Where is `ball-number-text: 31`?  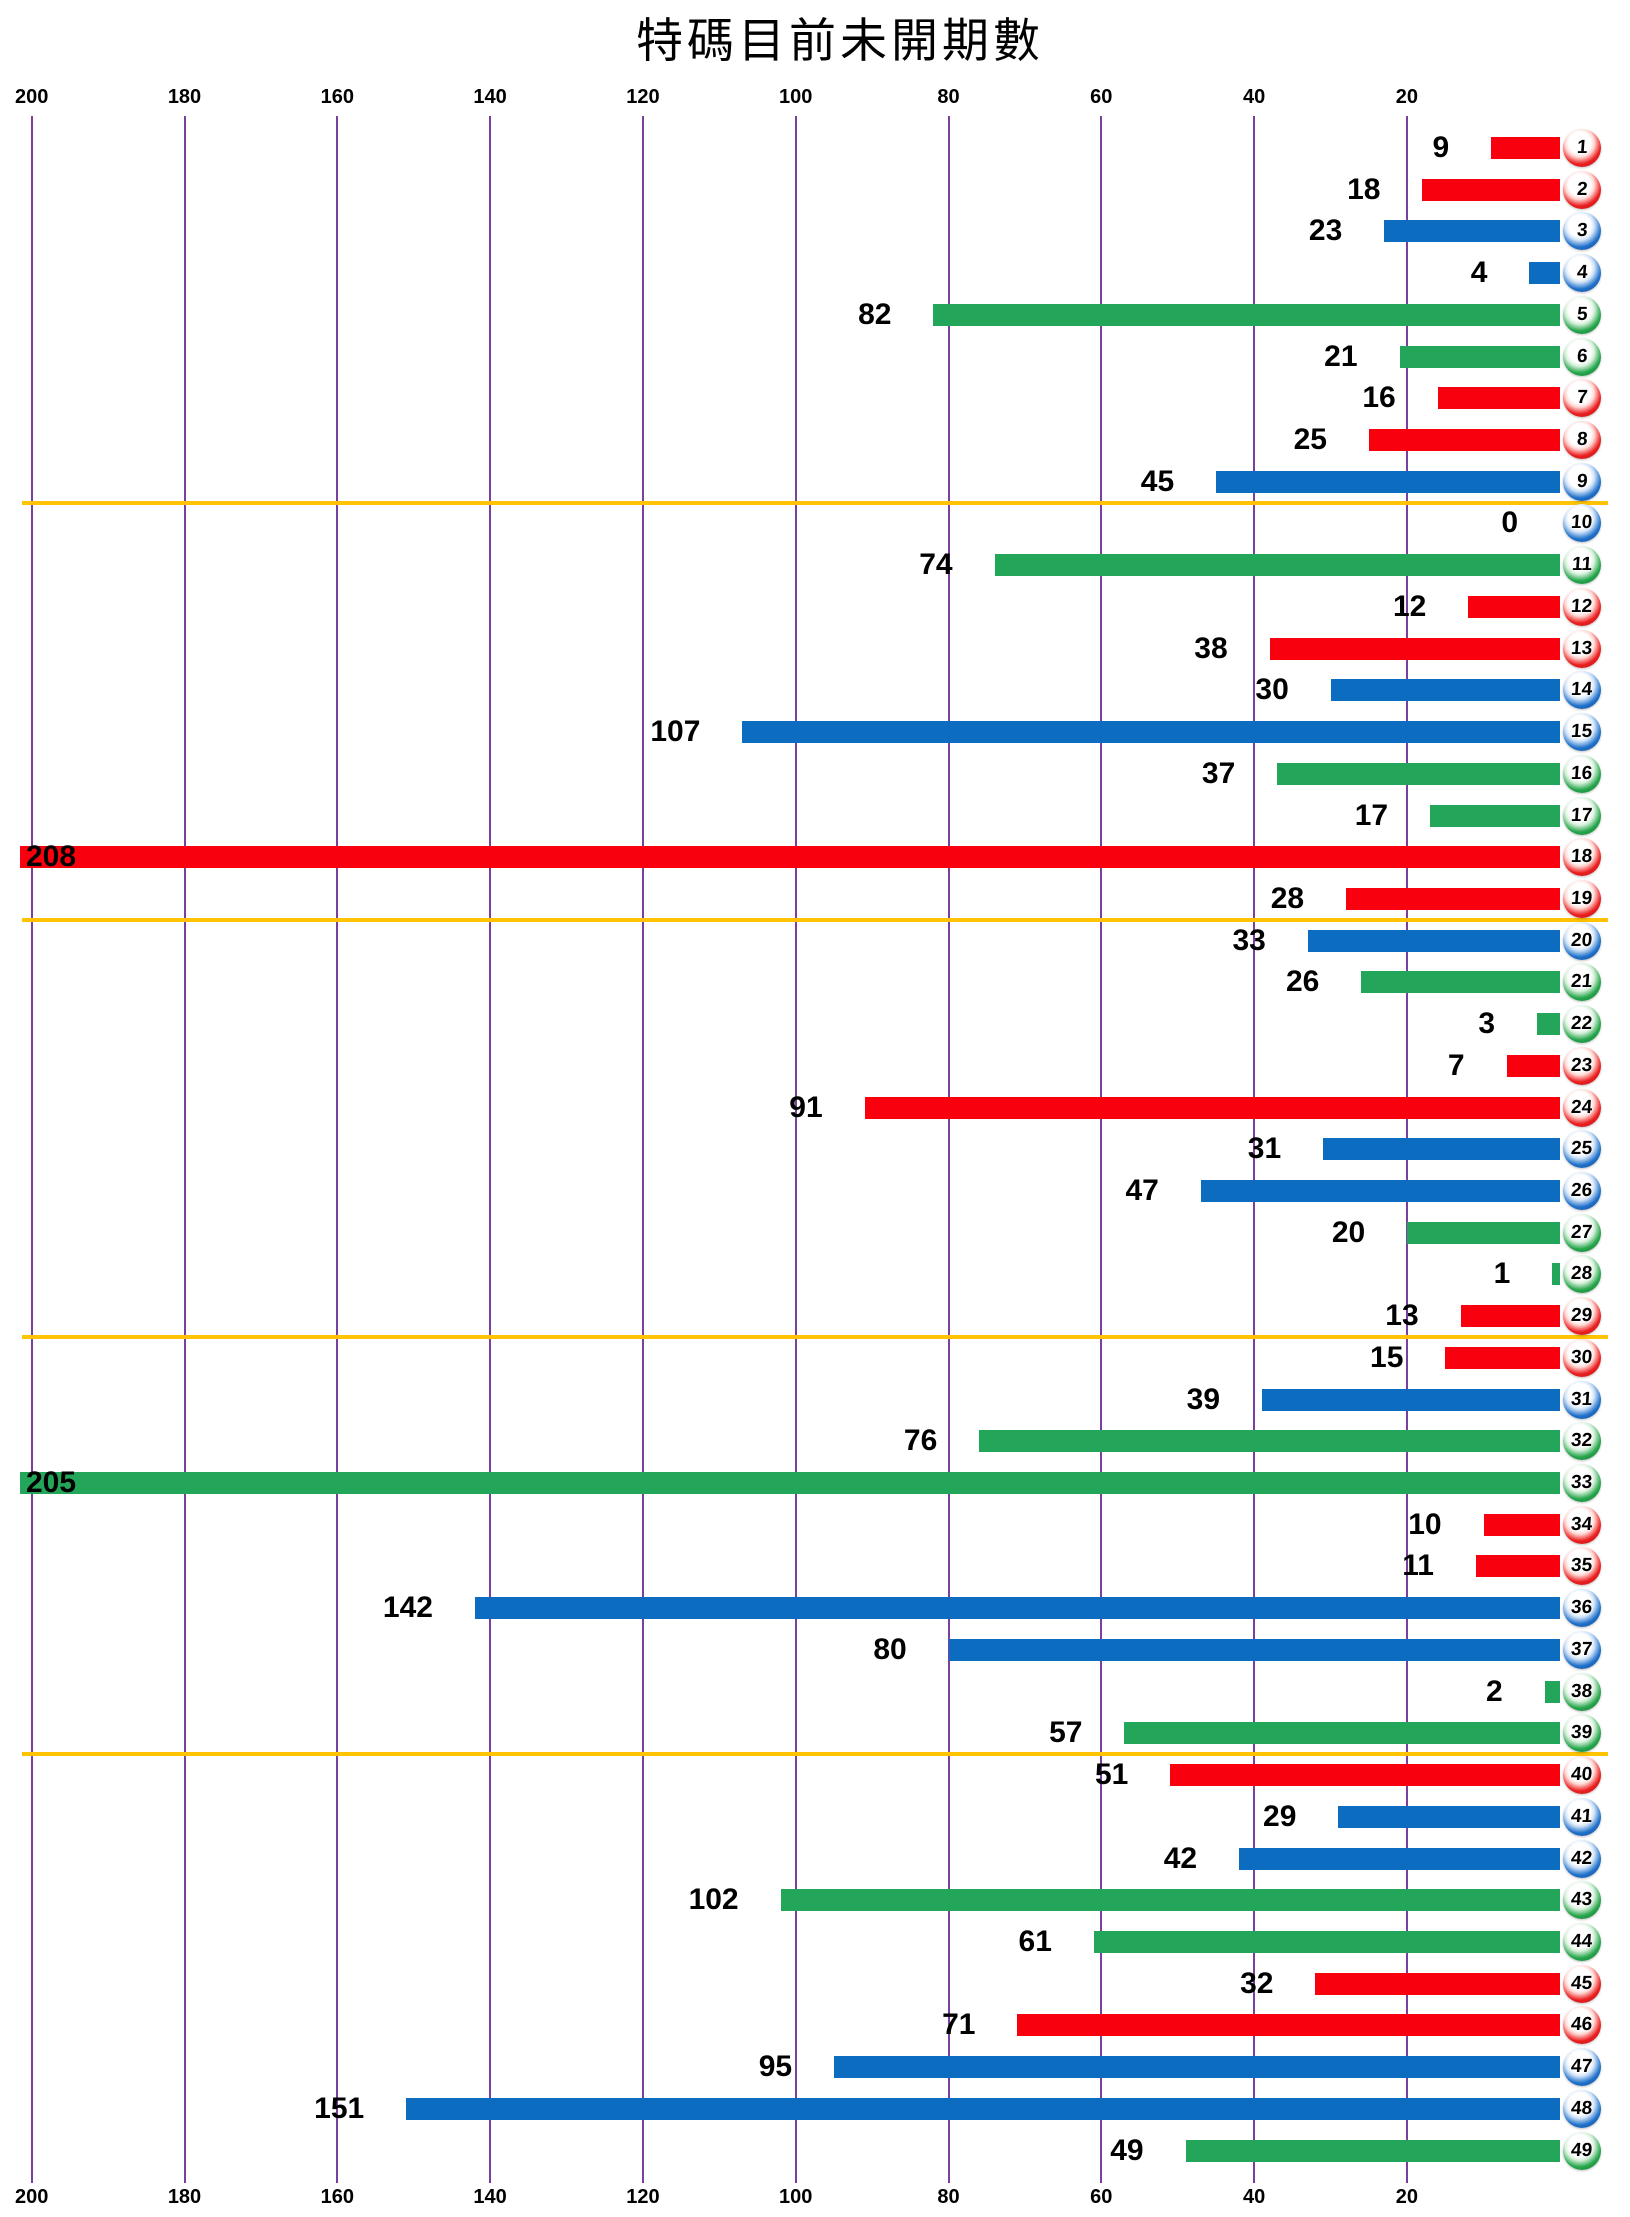 ball-number-text: 31 is located at coordinates (1582, 1399).